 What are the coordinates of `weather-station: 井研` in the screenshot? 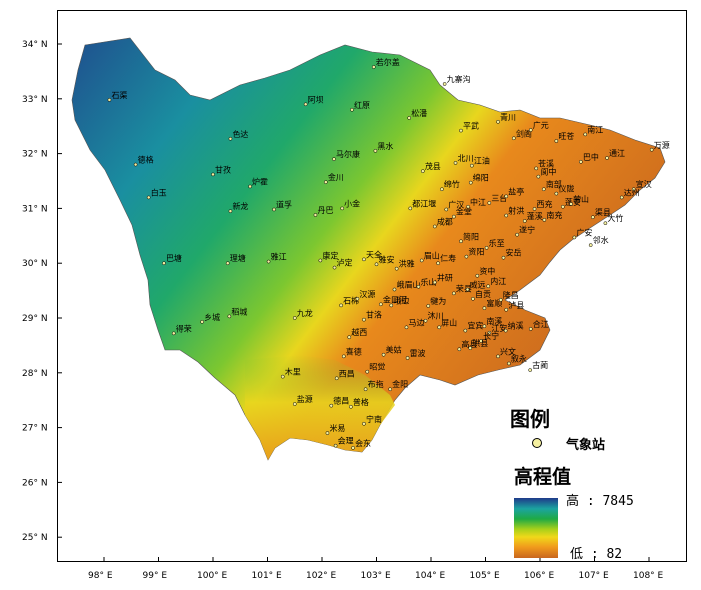 It's located at (442, 278).